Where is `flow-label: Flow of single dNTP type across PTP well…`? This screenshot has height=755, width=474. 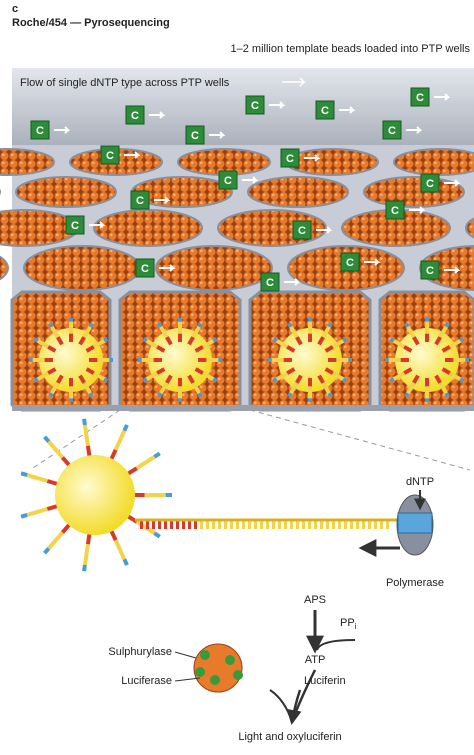
flow-label: Flow of single dNTP type across PTP well… is located at coordinates (125, 83).